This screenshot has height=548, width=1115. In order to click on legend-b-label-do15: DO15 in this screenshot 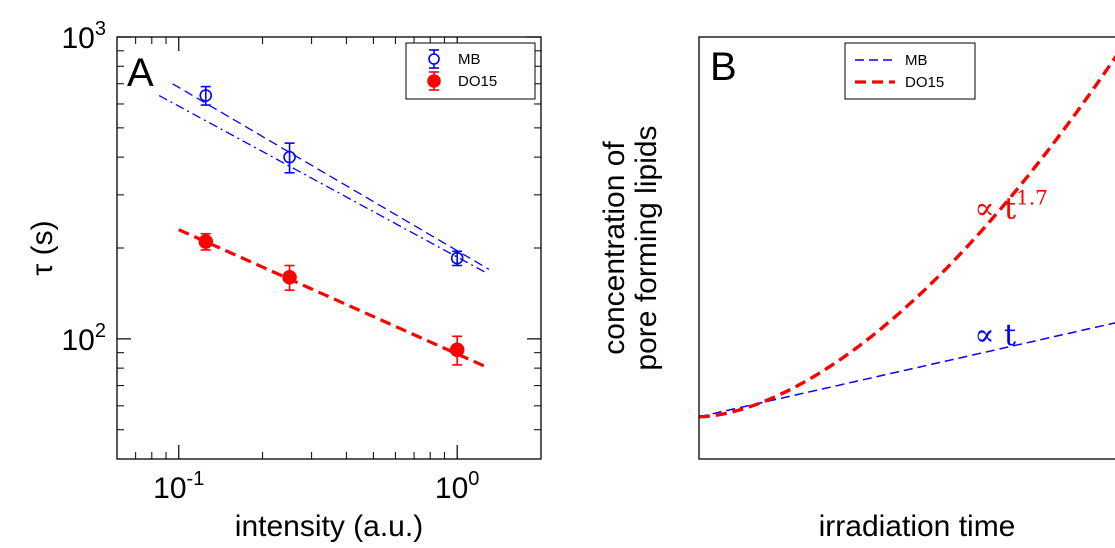, I will do `click(924, 82)`.